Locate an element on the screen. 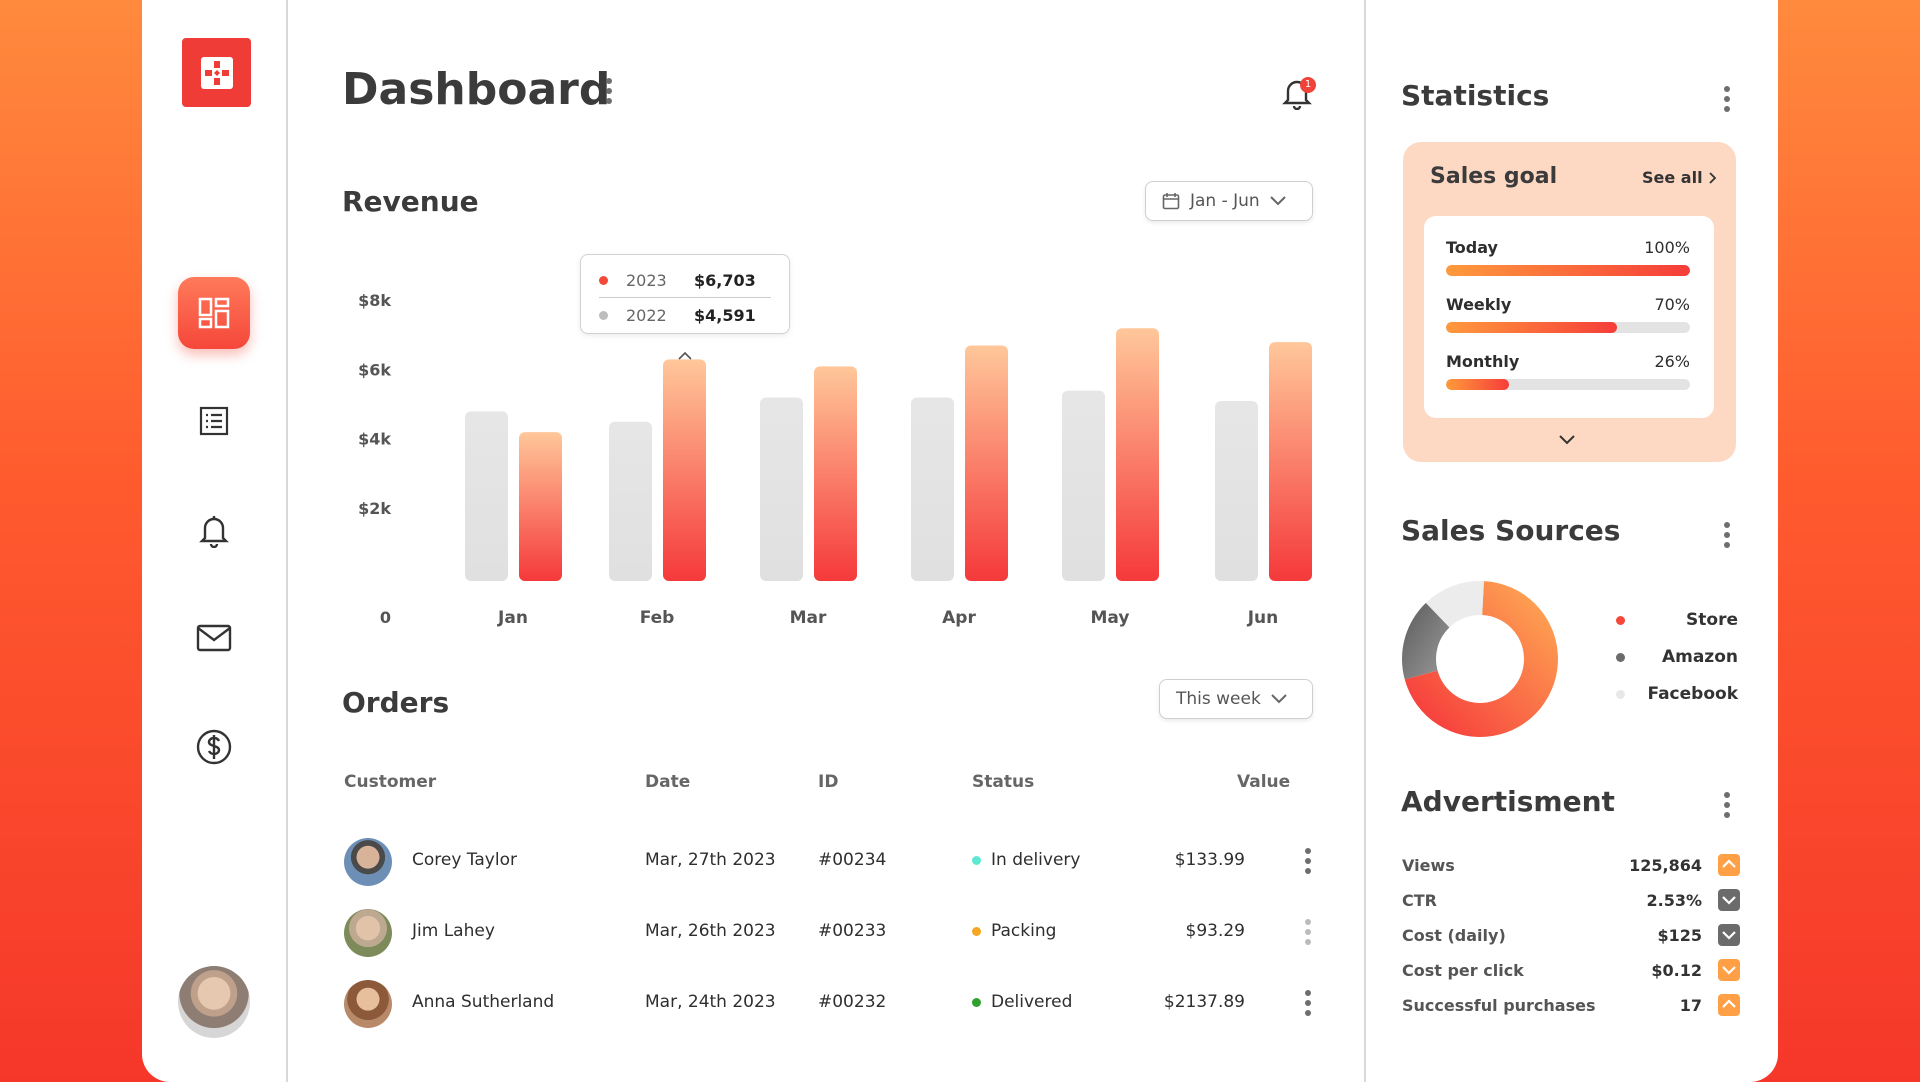  sidebar-item-dashboard is located at coordinates (214, 313).